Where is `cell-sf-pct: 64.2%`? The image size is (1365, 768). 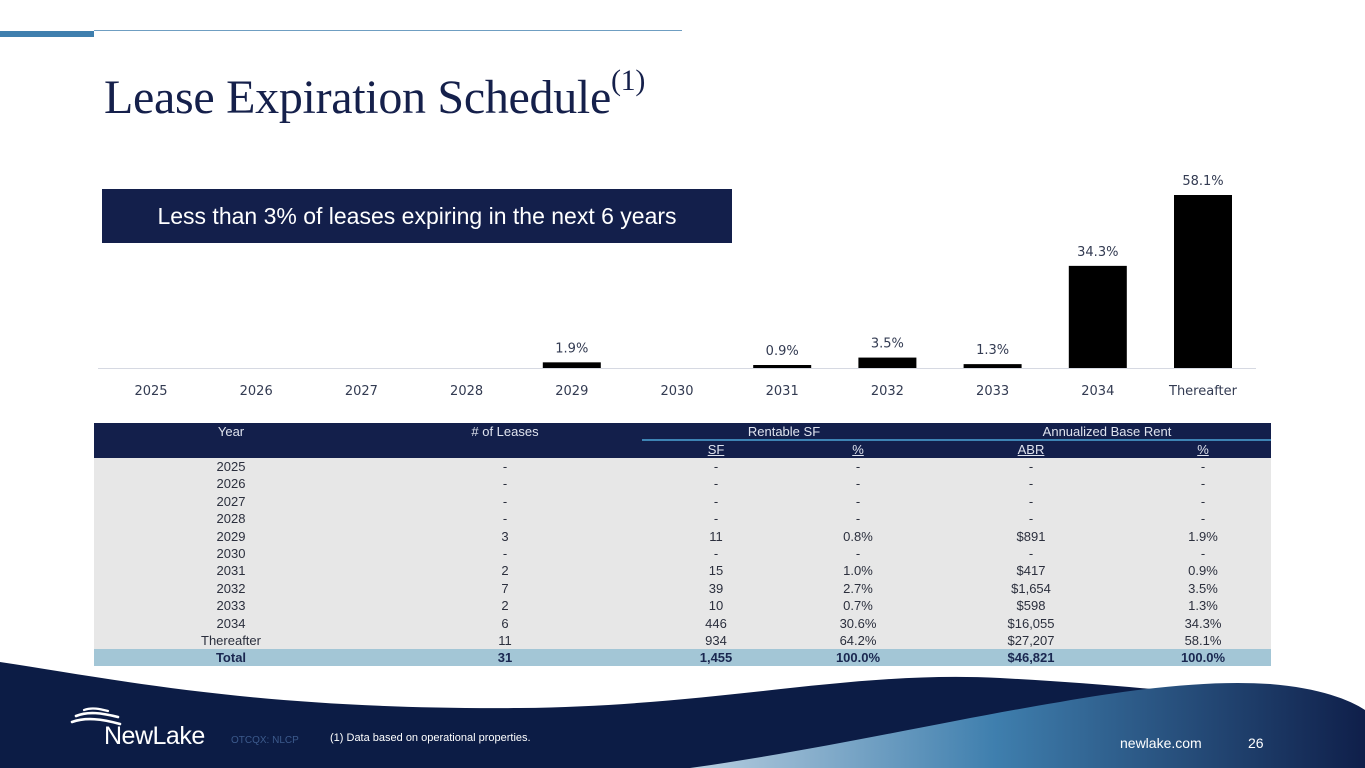 cell-sf-pct: 64.2% is located at coordinates (858, 640).